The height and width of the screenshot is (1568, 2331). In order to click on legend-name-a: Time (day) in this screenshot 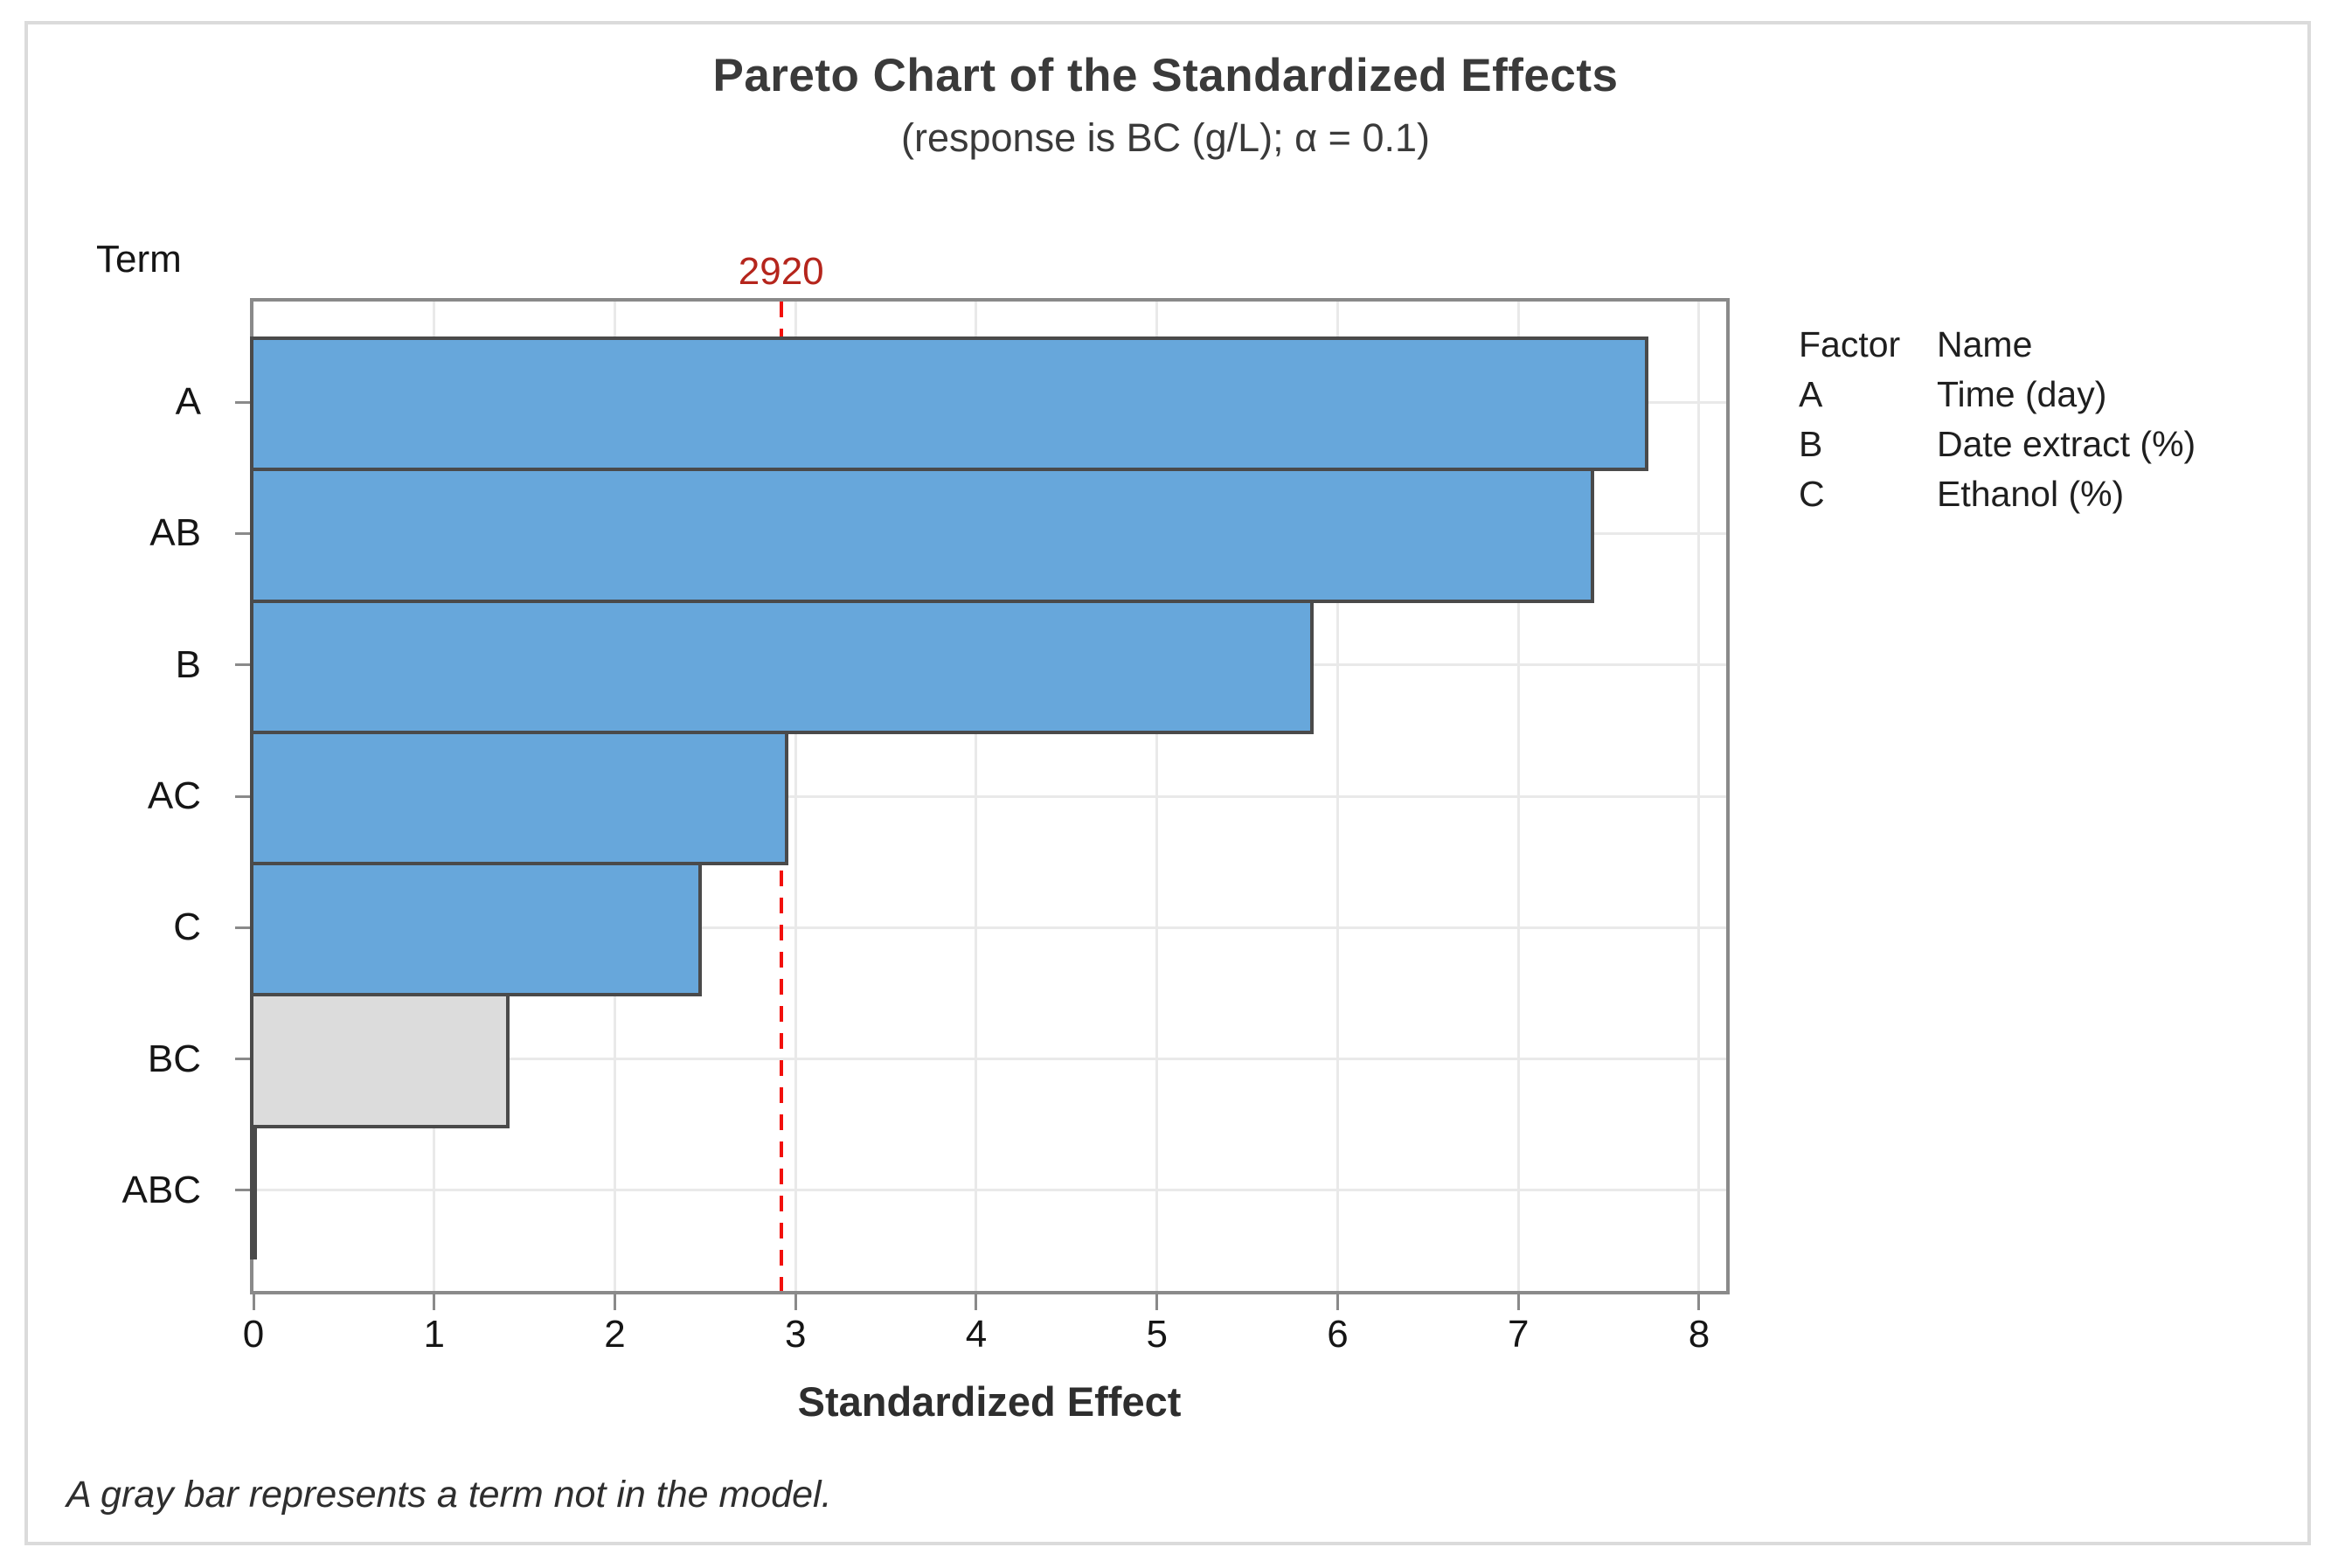, I will do `click(2022, 394)`.